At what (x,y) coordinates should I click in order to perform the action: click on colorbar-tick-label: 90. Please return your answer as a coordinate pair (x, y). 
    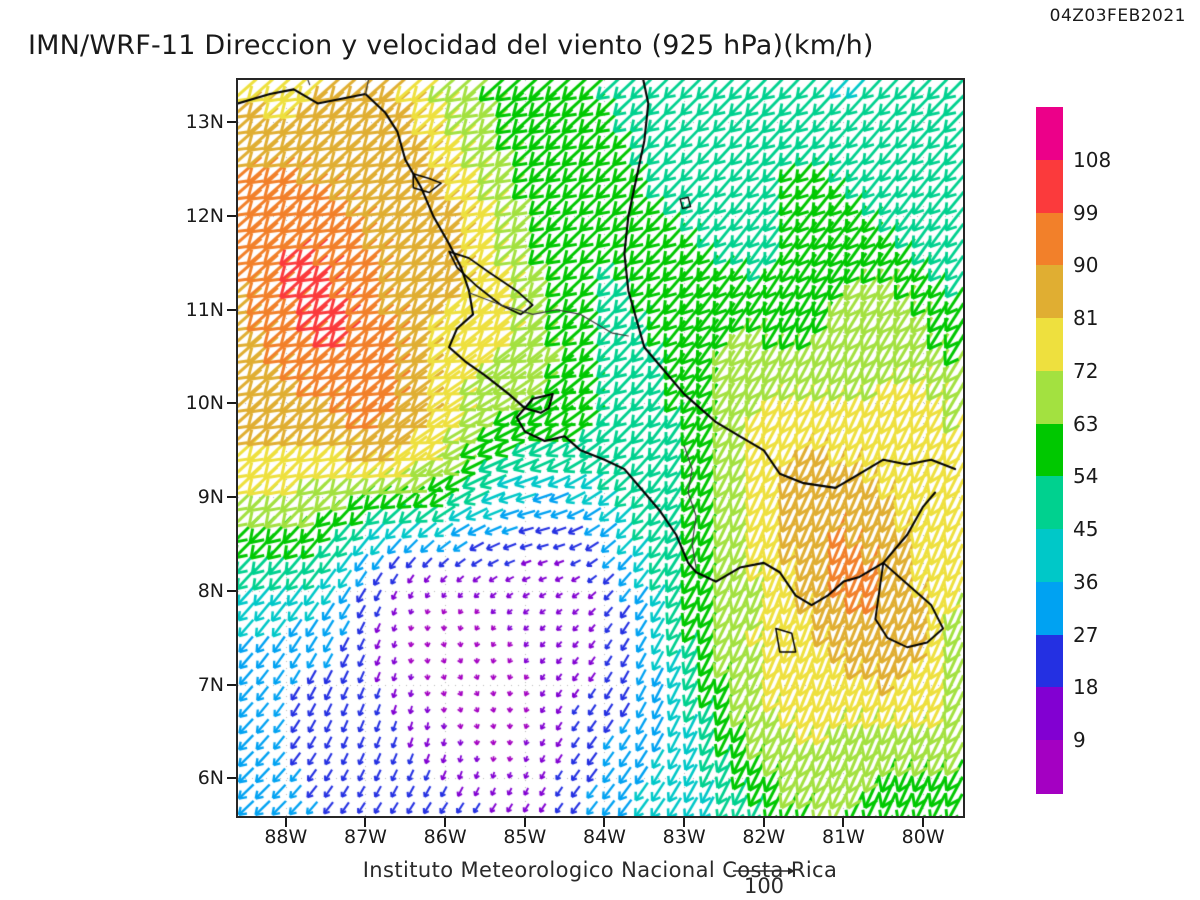
    Looking at the image, I should click on (1086, 265).